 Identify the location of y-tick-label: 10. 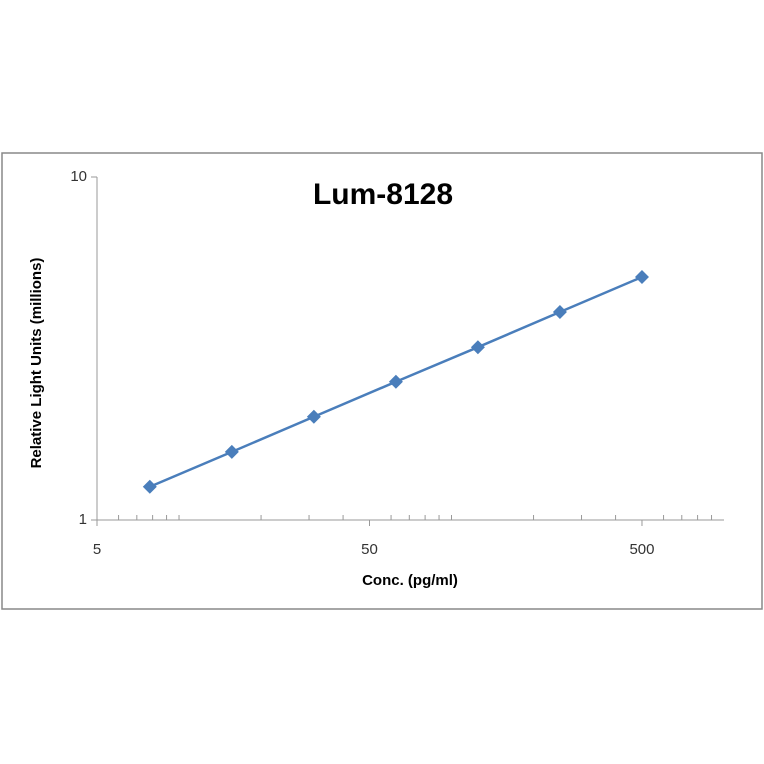
(78, 176).